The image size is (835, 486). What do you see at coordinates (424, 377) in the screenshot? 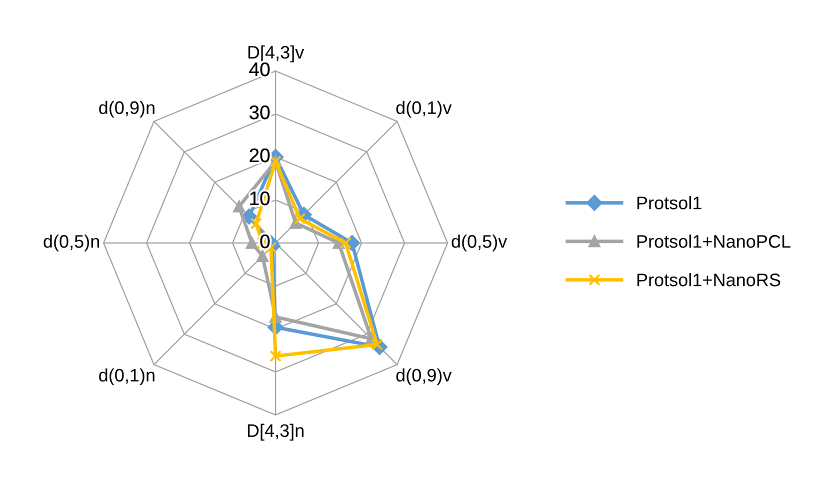
I see `spoke-label: d(0,9)v` at bounding box center [424, 377].